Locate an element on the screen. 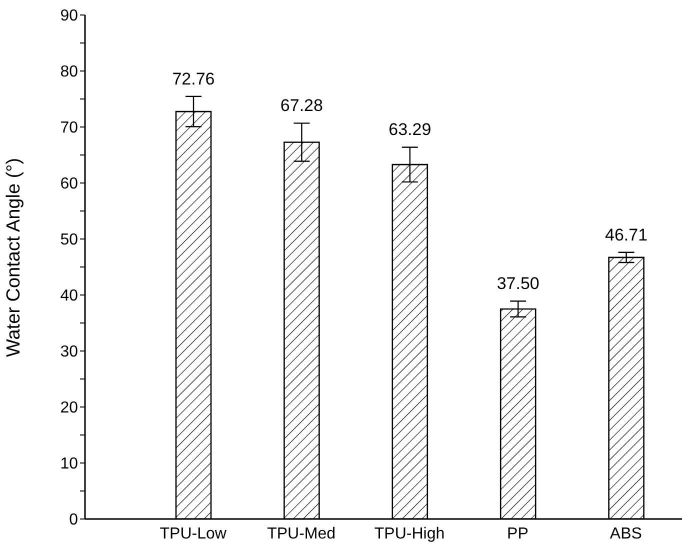 Image resolution: width=690 pixels, height=544 pixels. y-tick-label: 0 is located at coordinates (73, 520).